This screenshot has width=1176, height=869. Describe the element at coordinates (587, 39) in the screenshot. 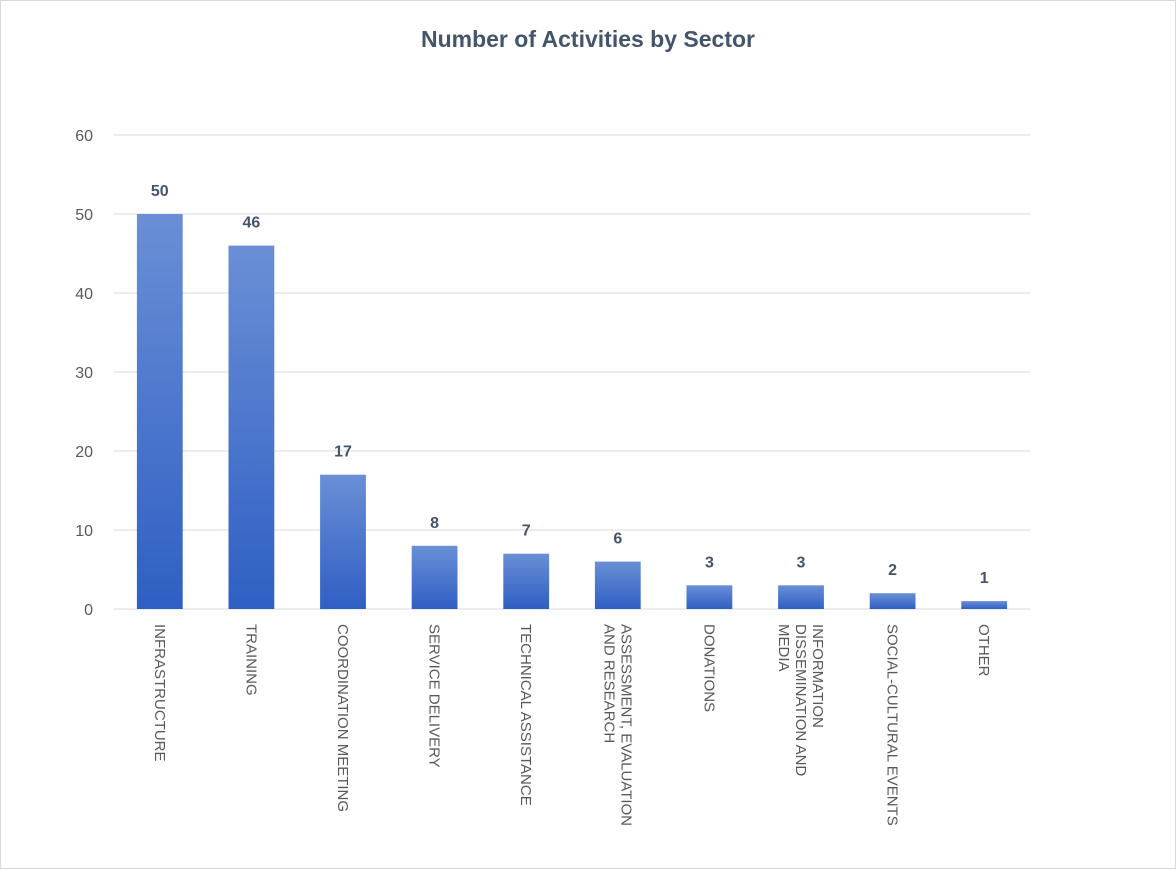

I see `chart-title: Number of Activities by Sector` at that location.